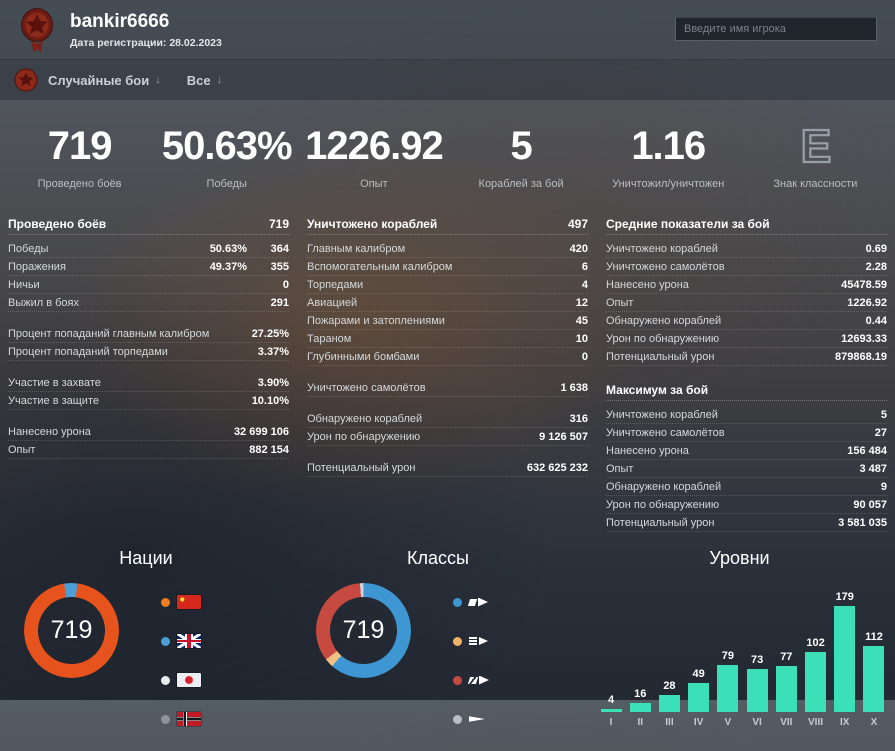 The width and height of the screenshot is (895, 751). Describe the element at coordinates (438, 558) in the screenshot. I see `chart-title: Классы` at that location.